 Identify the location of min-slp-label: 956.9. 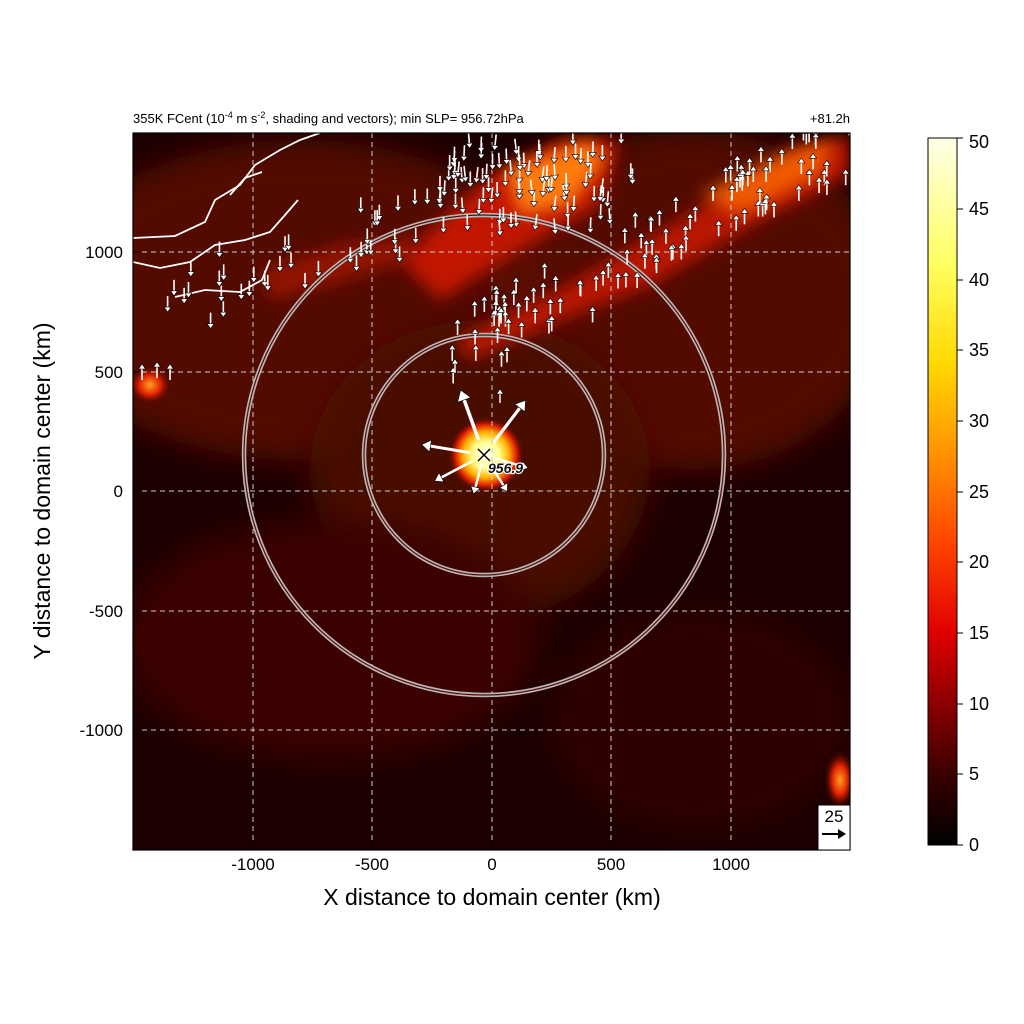
(505, 468).